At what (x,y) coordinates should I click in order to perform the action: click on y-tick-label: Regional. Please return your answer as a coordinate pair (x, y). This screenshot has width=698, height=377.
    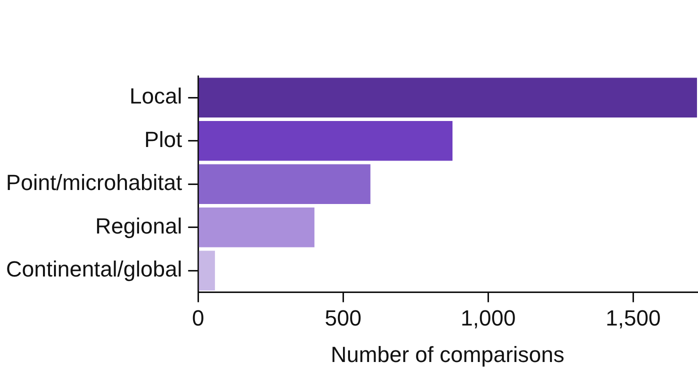
    Looking at the image, I should click on (138, 225).